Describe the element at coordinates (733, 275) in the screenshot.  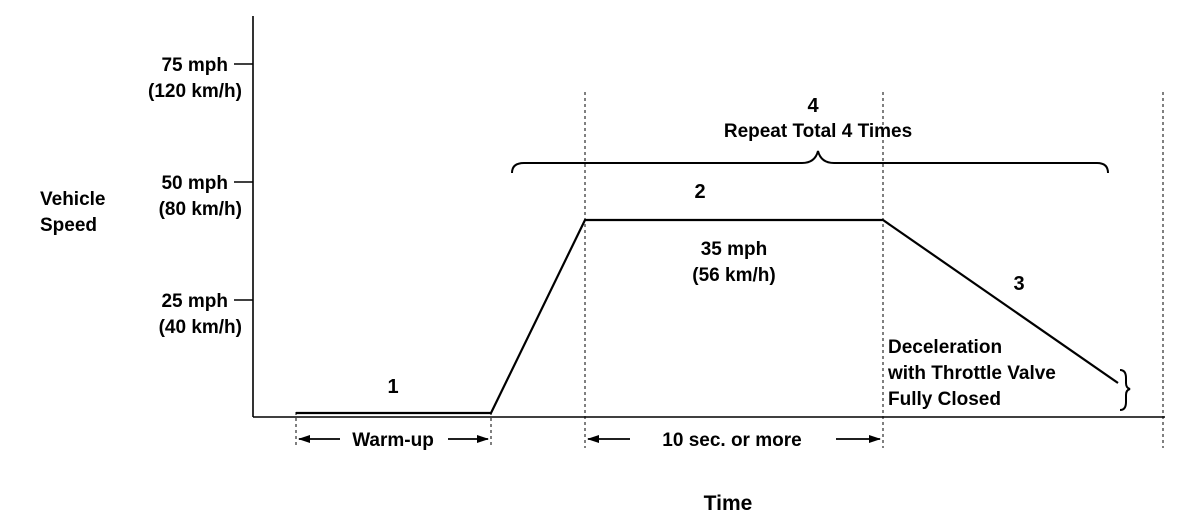
I see `cruise-speed-kmh: (56 km/h)` at that location.